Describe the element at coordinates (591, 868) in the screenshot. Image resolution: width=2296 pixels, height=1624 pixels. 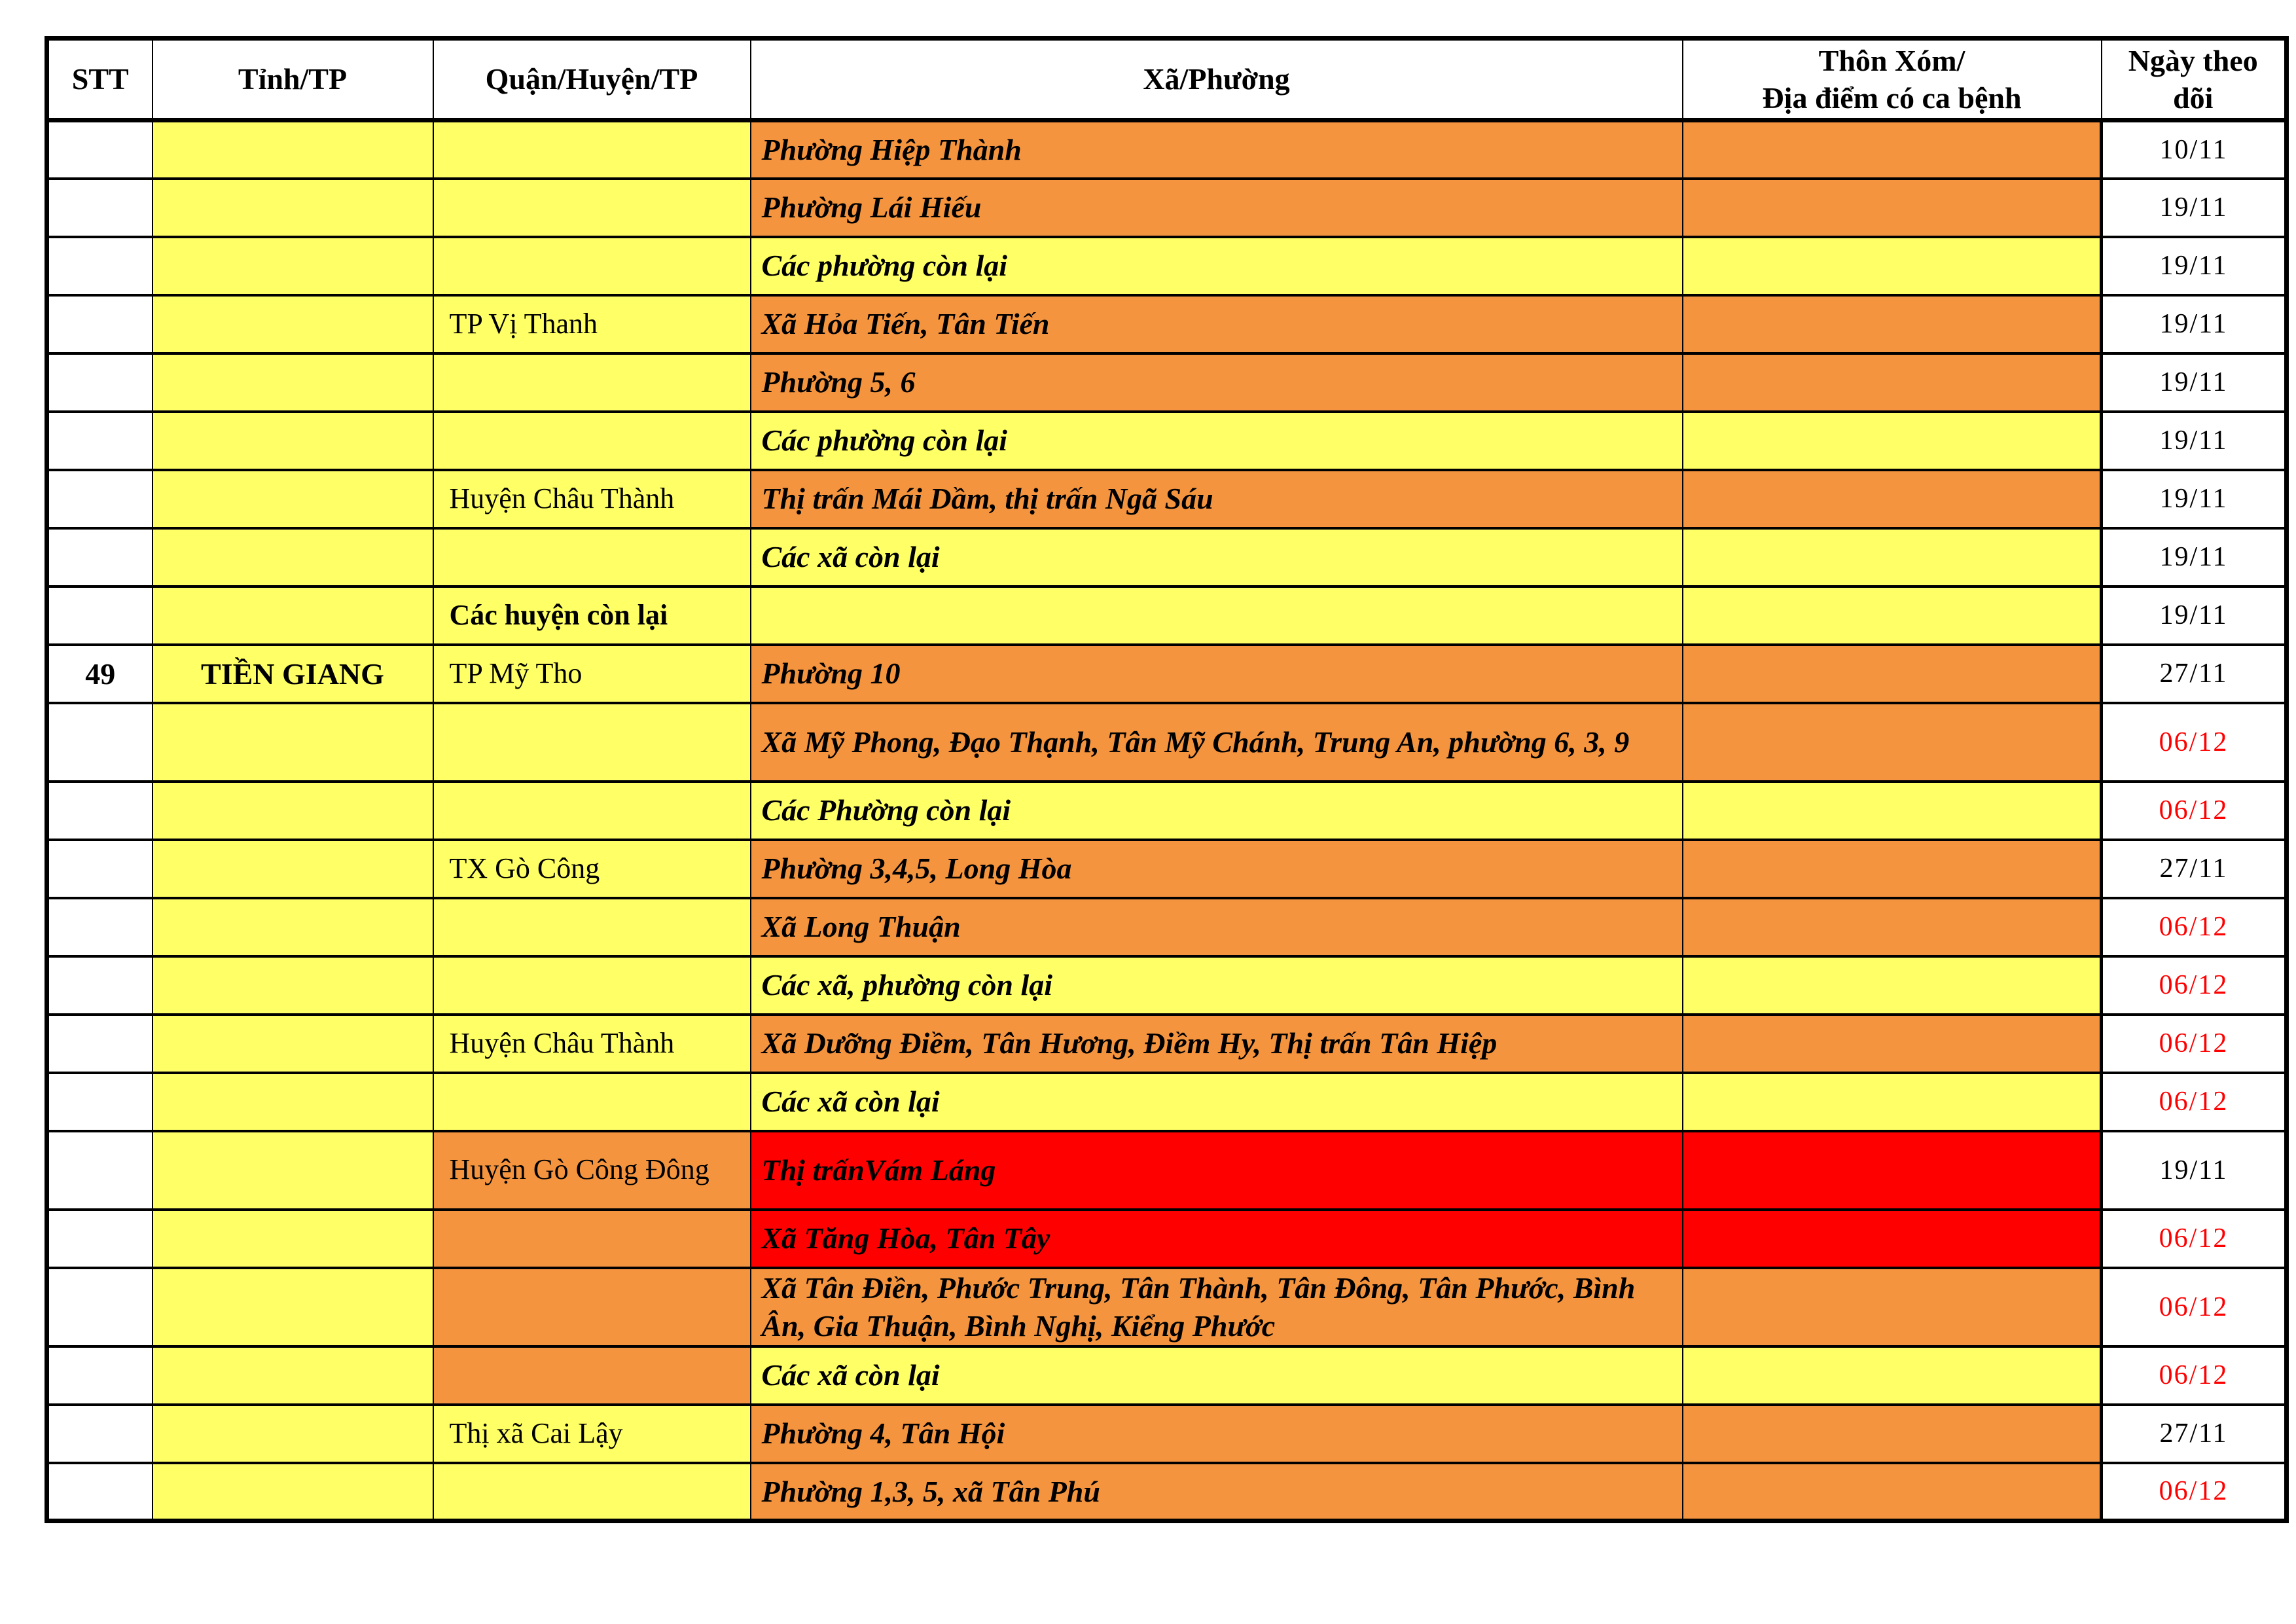
I see `cell-quan: TX Gò Công` at that location.